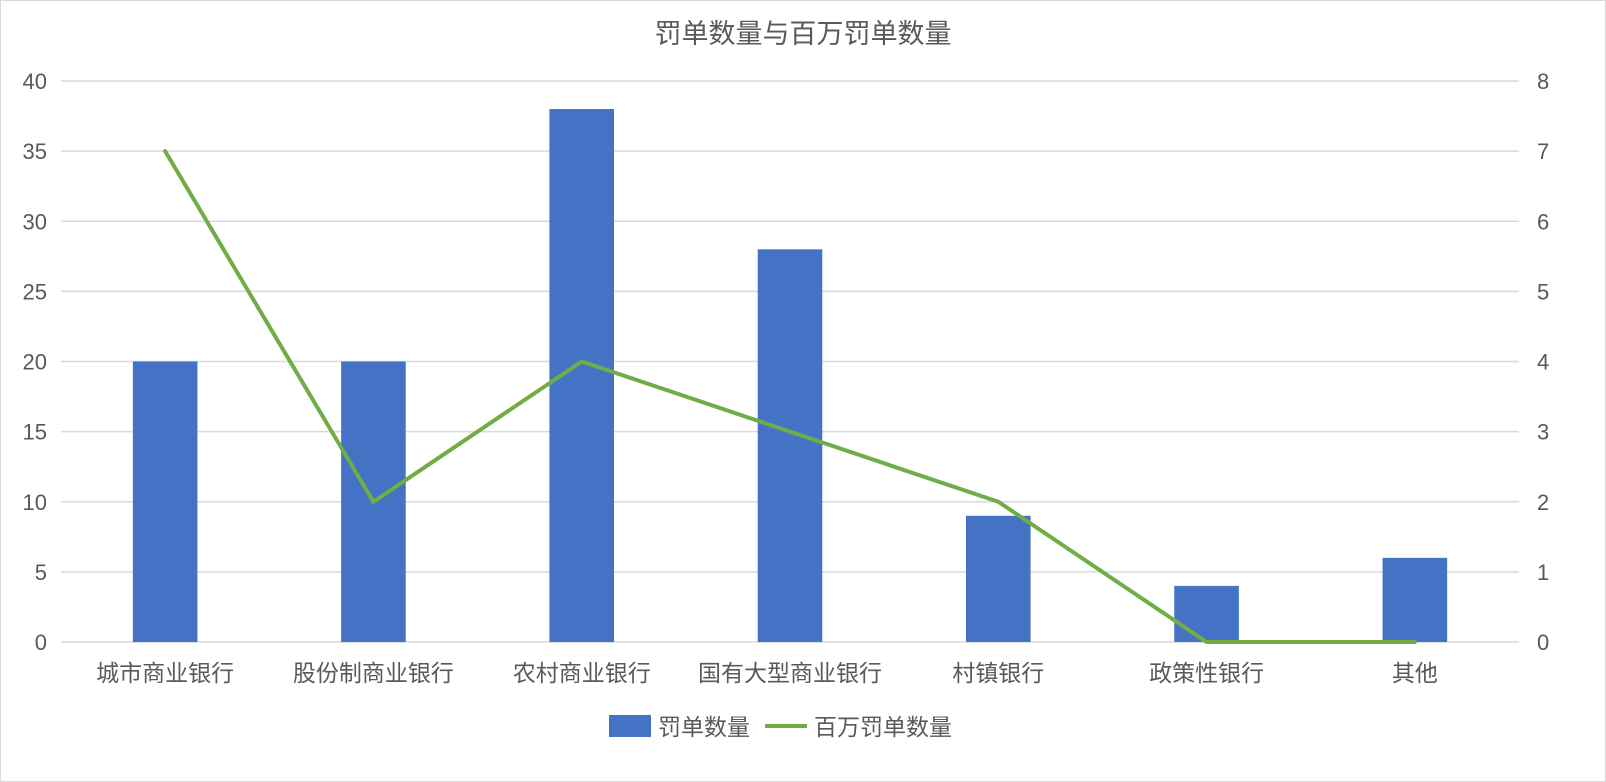 The width and height of the screenshot is (1606, 782). What do you see at coordinates (1543, 642) in the screenshot?
I see `right-tick-label: 0` at bounding box center [1543, 642].